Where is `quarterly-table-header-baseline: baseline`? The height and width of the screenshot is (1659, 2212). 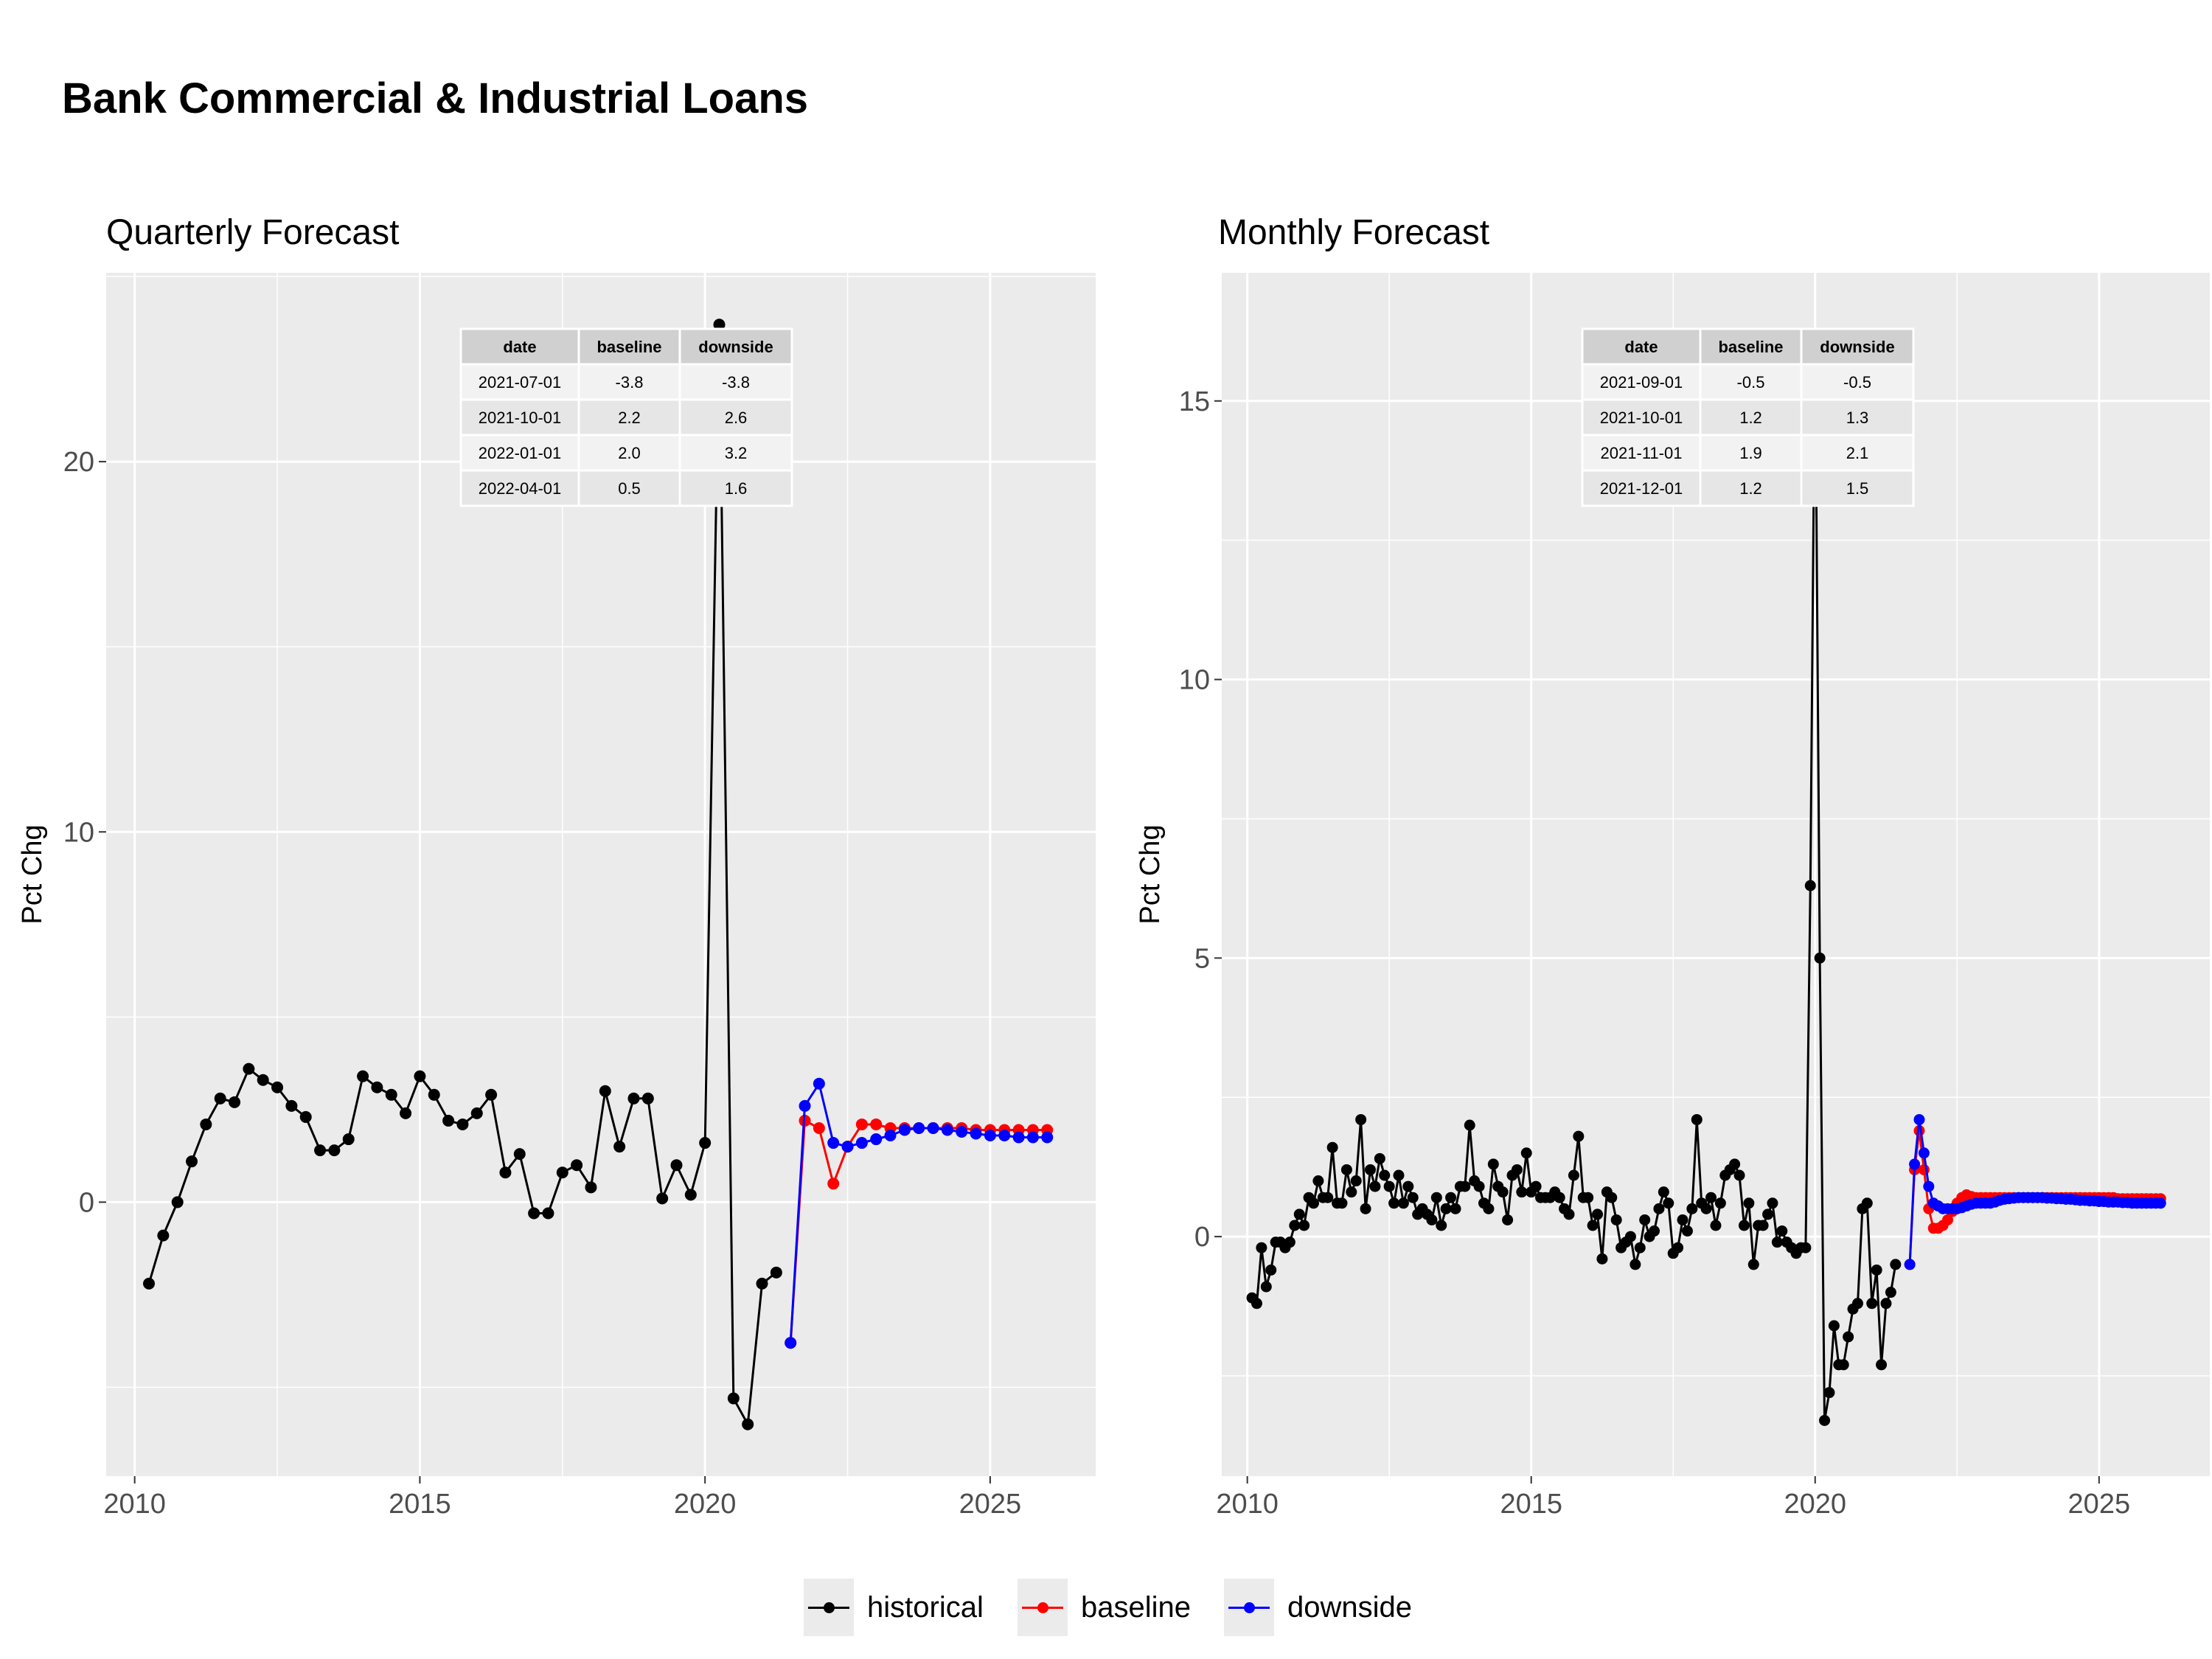 quarterly-table-header-baseline: baseline is located at coordinates (629, 347).